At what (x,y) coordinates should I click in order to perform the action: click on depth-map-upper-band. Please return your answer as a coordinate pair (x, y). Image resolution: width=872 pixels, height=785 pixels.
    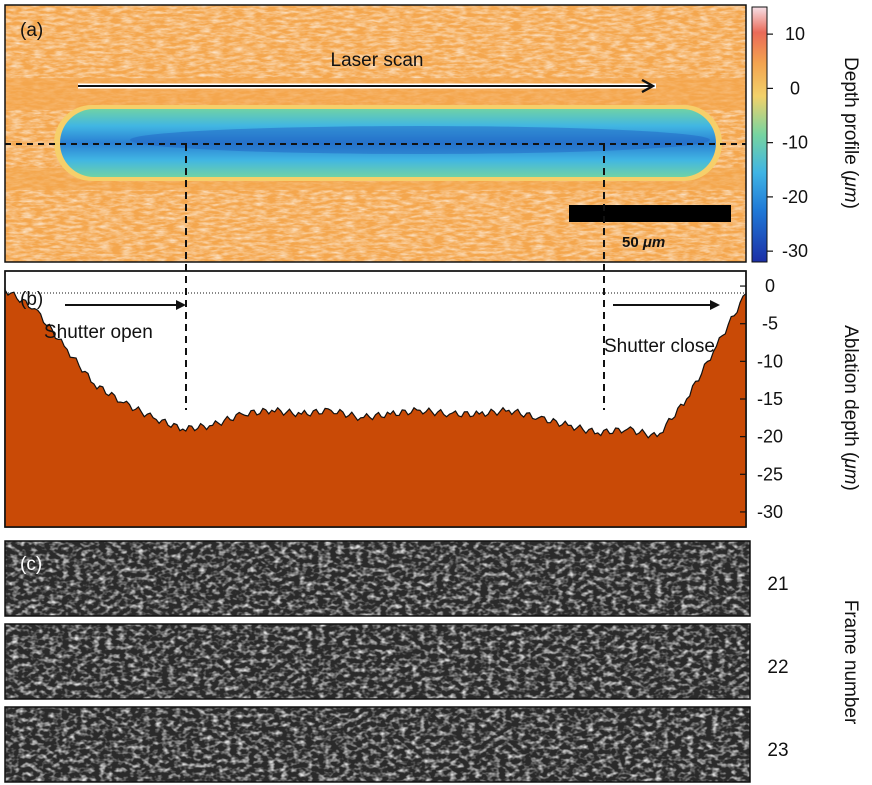
    Looking at the image, I should click on (375, 94).